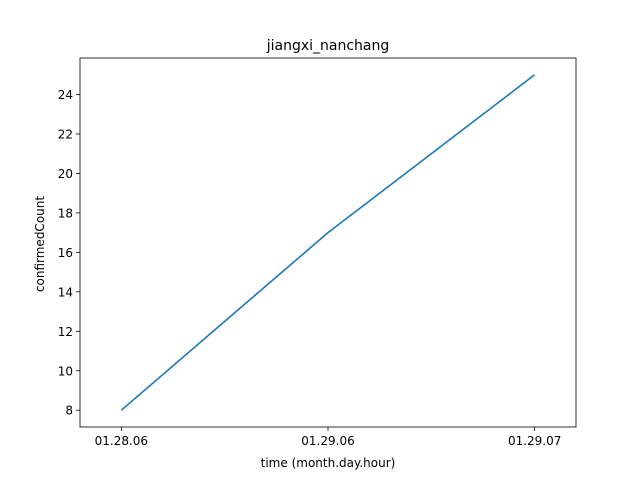 Image resolution: width=640 pixels, height=480 pixels. What do you see at coordinates (534, 441) in the screenshot?
I see `x-tick-label-2: 01.29.07` at bounding box center [534, 441].